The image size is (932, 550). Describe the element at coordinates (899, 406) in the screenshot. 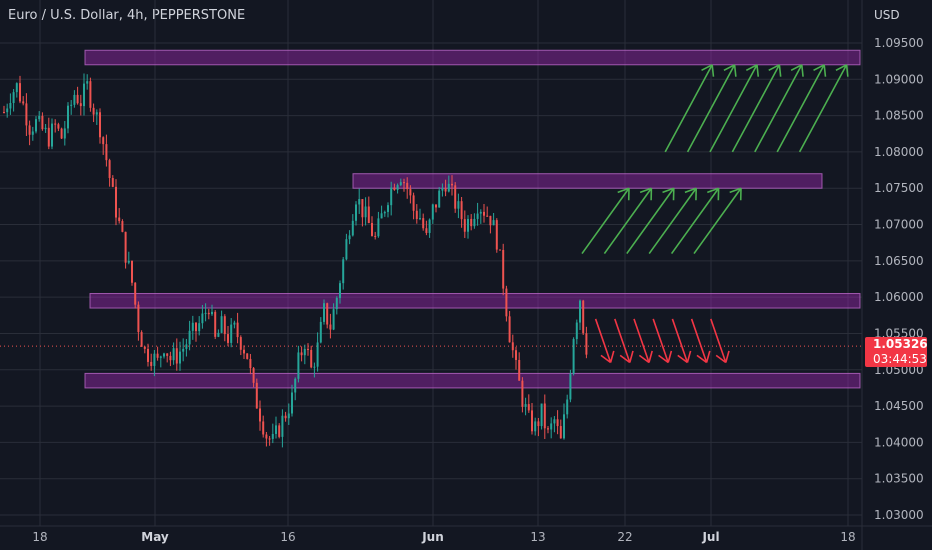

I see `price-tick-label: 1.04500` at that location.